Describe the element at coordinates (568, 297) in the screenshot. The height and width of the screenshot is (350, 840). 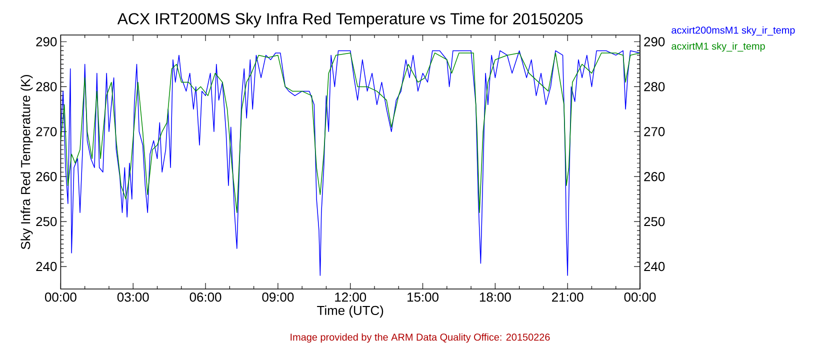
I see `x-tick-label: 21:00` at that location.